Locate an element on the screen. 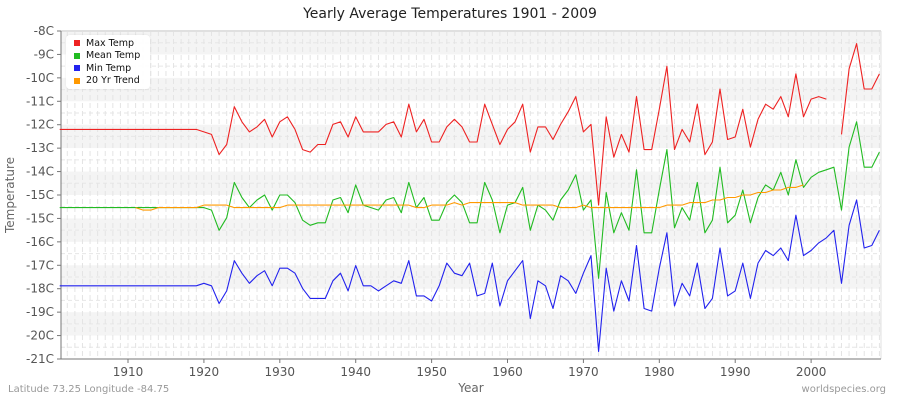 The height and width of the screenshot is (400, 900). y-axis-label: Temperature is located at coordinates (10, 195).